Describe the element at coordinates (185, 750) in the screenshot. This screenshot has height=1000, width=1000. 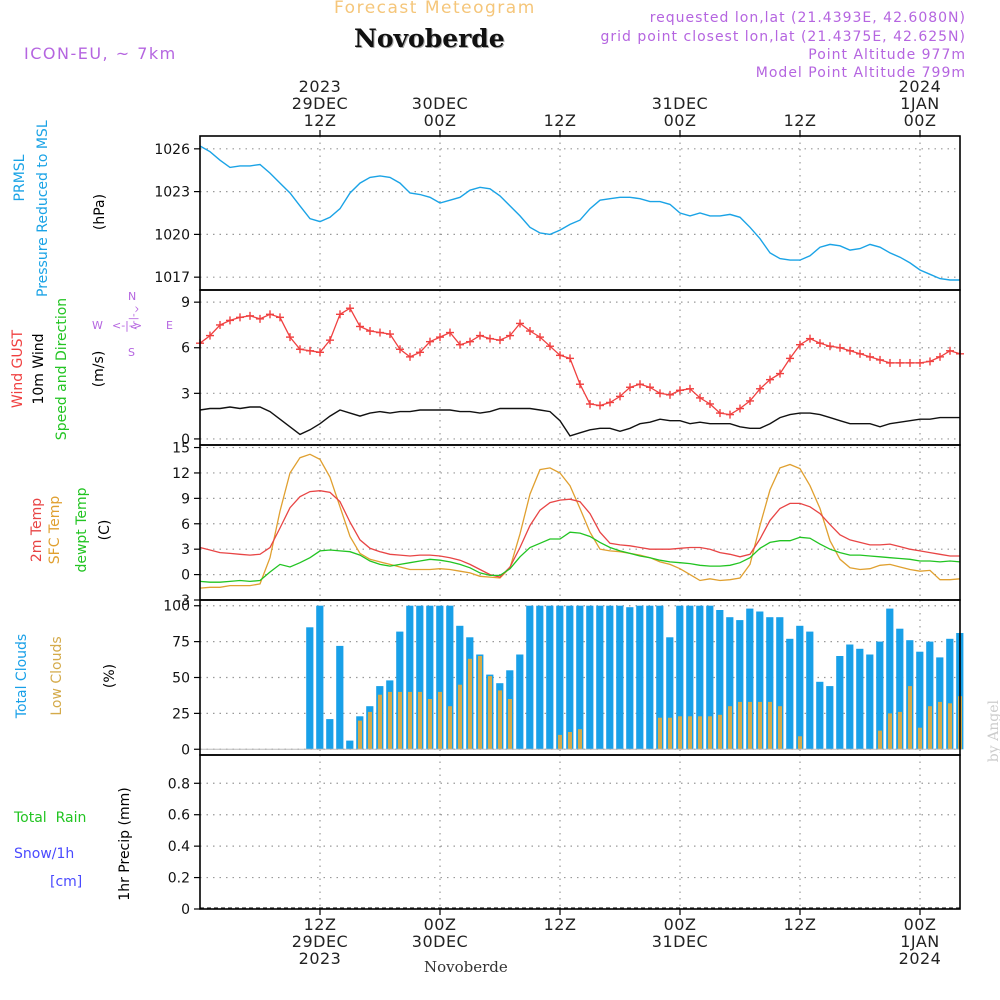
I see `y-tick-label: 0` at that location.